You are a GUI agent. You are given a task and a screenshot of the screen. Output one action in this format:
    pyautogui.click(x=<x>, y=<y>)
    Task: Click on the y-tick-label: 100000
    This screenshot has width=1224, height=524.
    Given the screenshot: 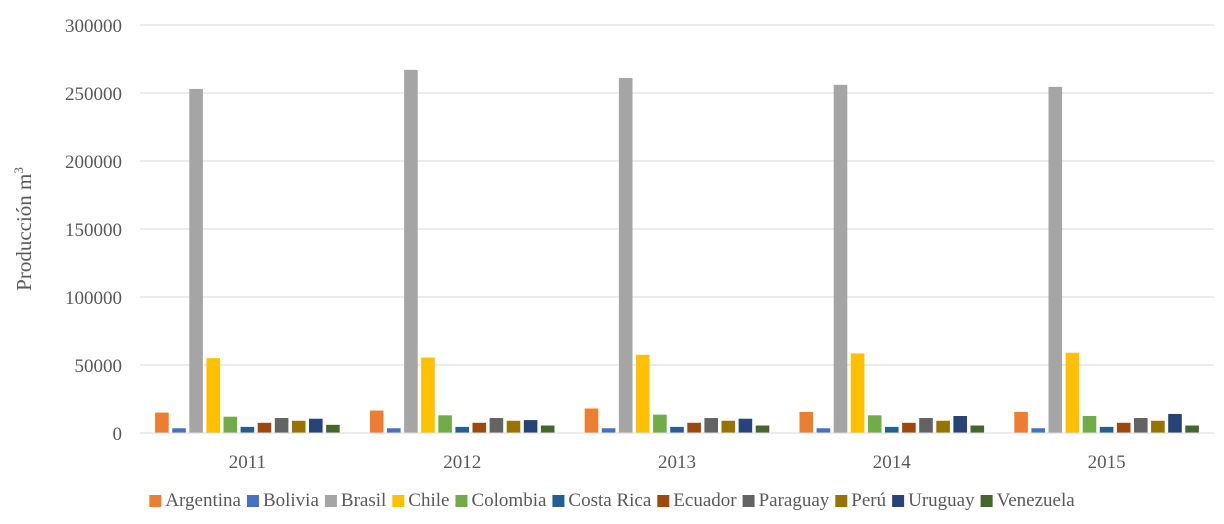 What is the action you would take?
    pyautogui.click(x=93, y=298)
    